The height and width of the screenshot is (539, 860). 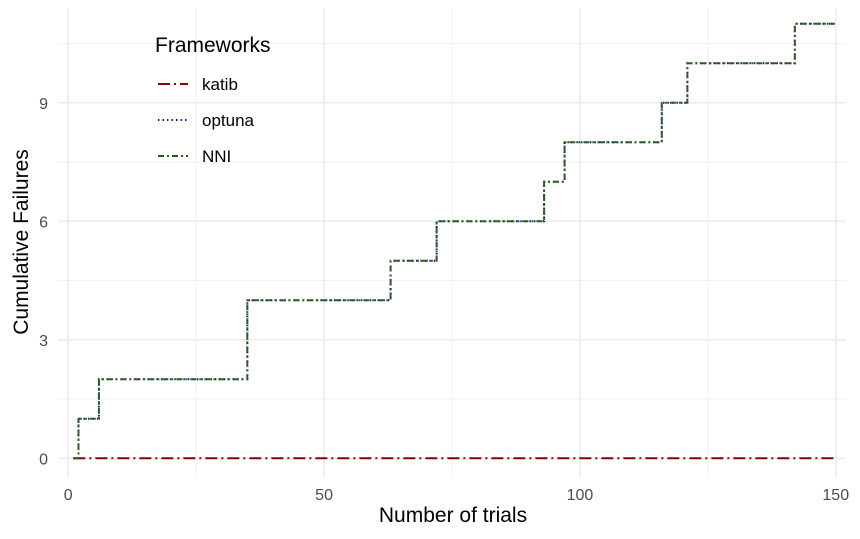 I want to click on y-tick-label: 0, so click(x=43, y=459).